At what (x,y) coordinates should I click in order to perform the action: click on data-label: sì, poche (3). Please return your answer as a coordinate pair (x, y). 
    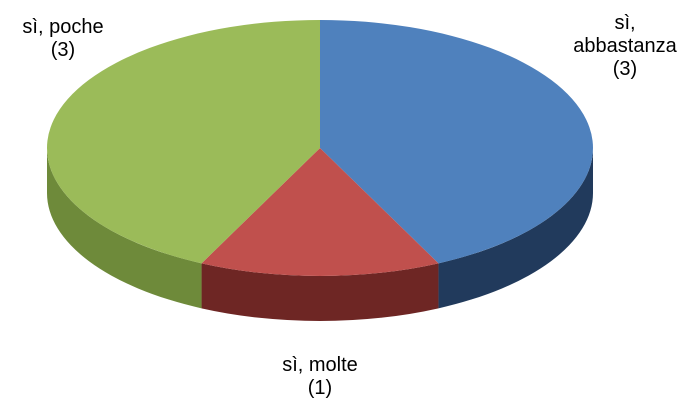
    Looking at the image, I should click on (66, 39).